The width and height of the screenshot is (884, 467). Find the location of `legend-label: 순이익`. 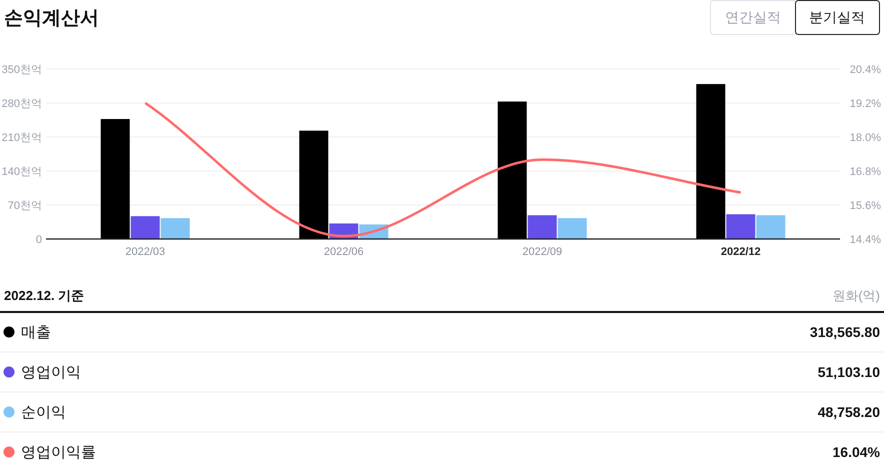

legend-label: 순이익 is located at coordinates (43, 412).